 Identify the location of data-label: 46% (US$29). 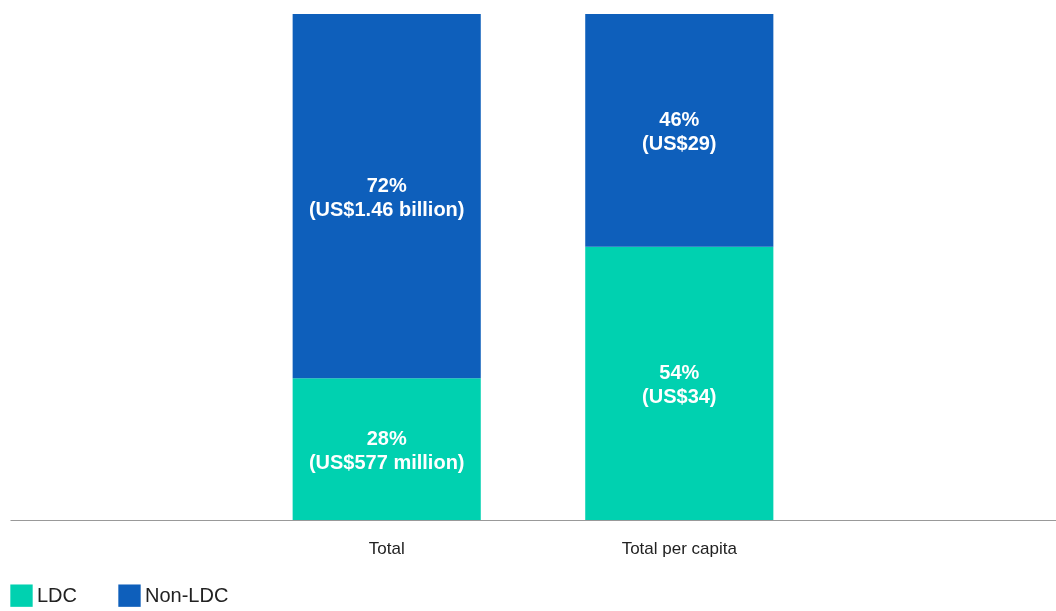
(679, 131).